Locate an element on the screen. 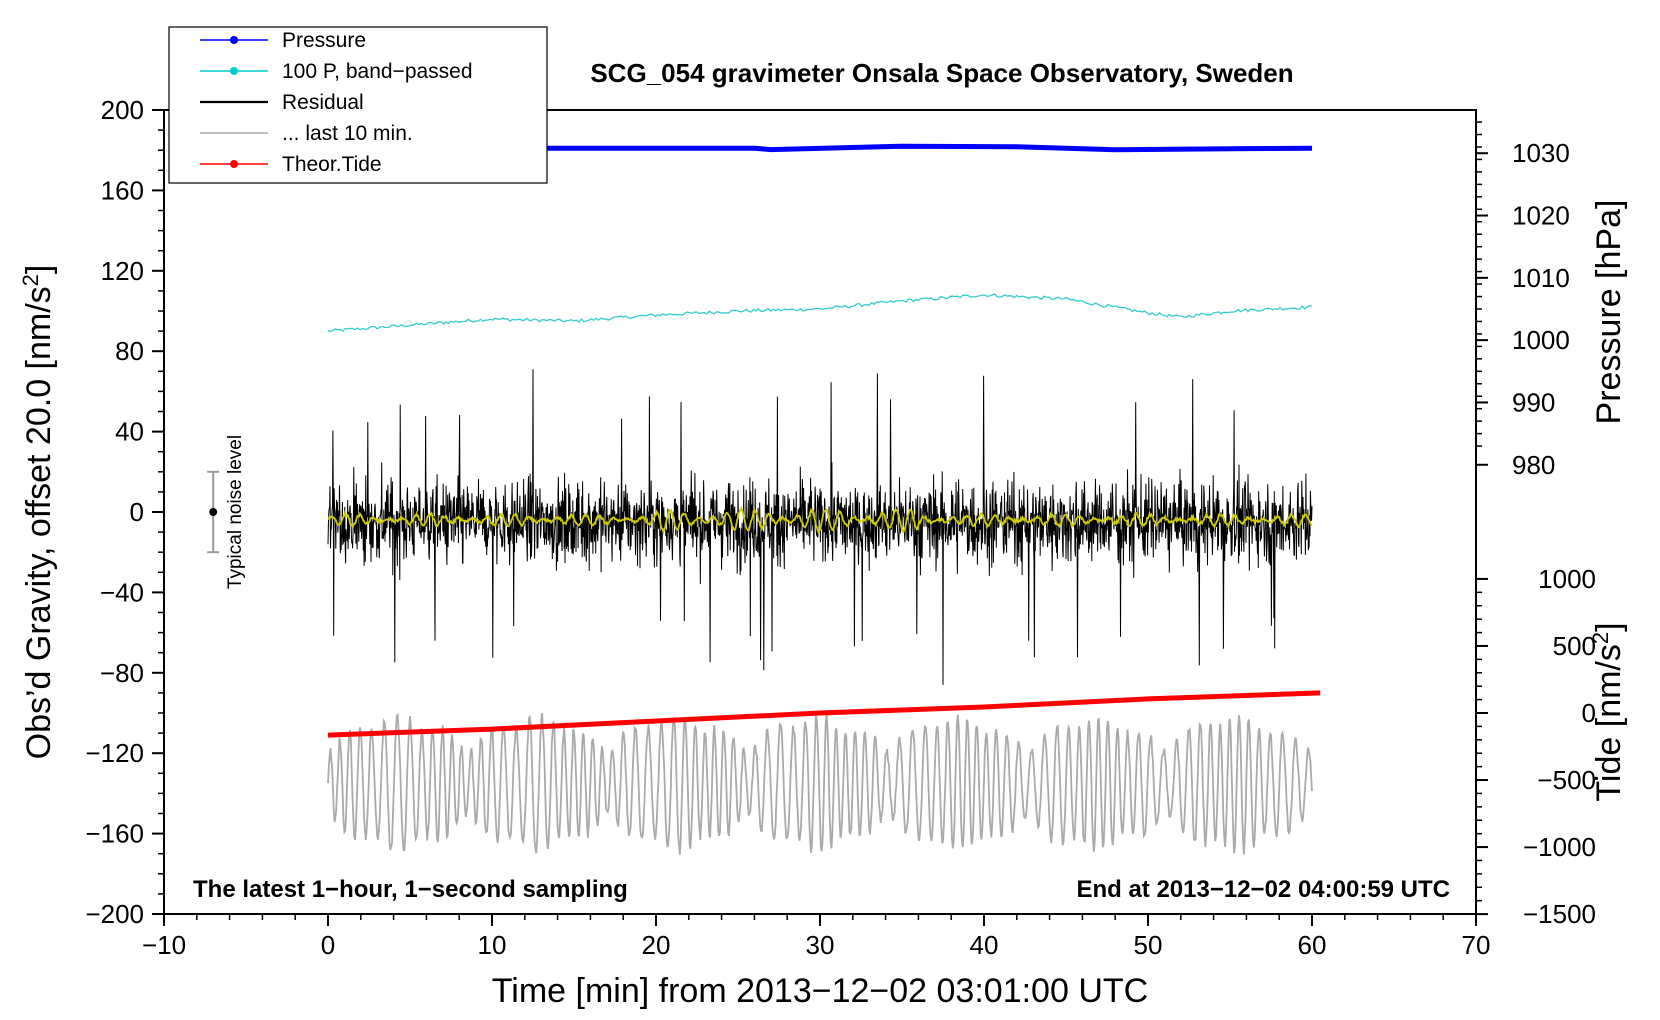  noise-indicator: Typical noise level is located at coordinates (226, 512).